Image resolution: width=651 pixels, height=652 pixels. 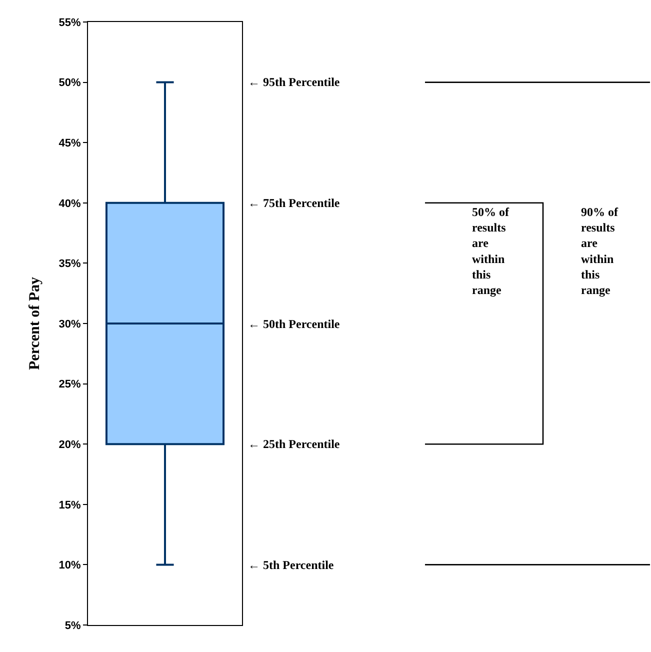 I want to click on y-tick-label: 10%, so click(x=70, y=566).